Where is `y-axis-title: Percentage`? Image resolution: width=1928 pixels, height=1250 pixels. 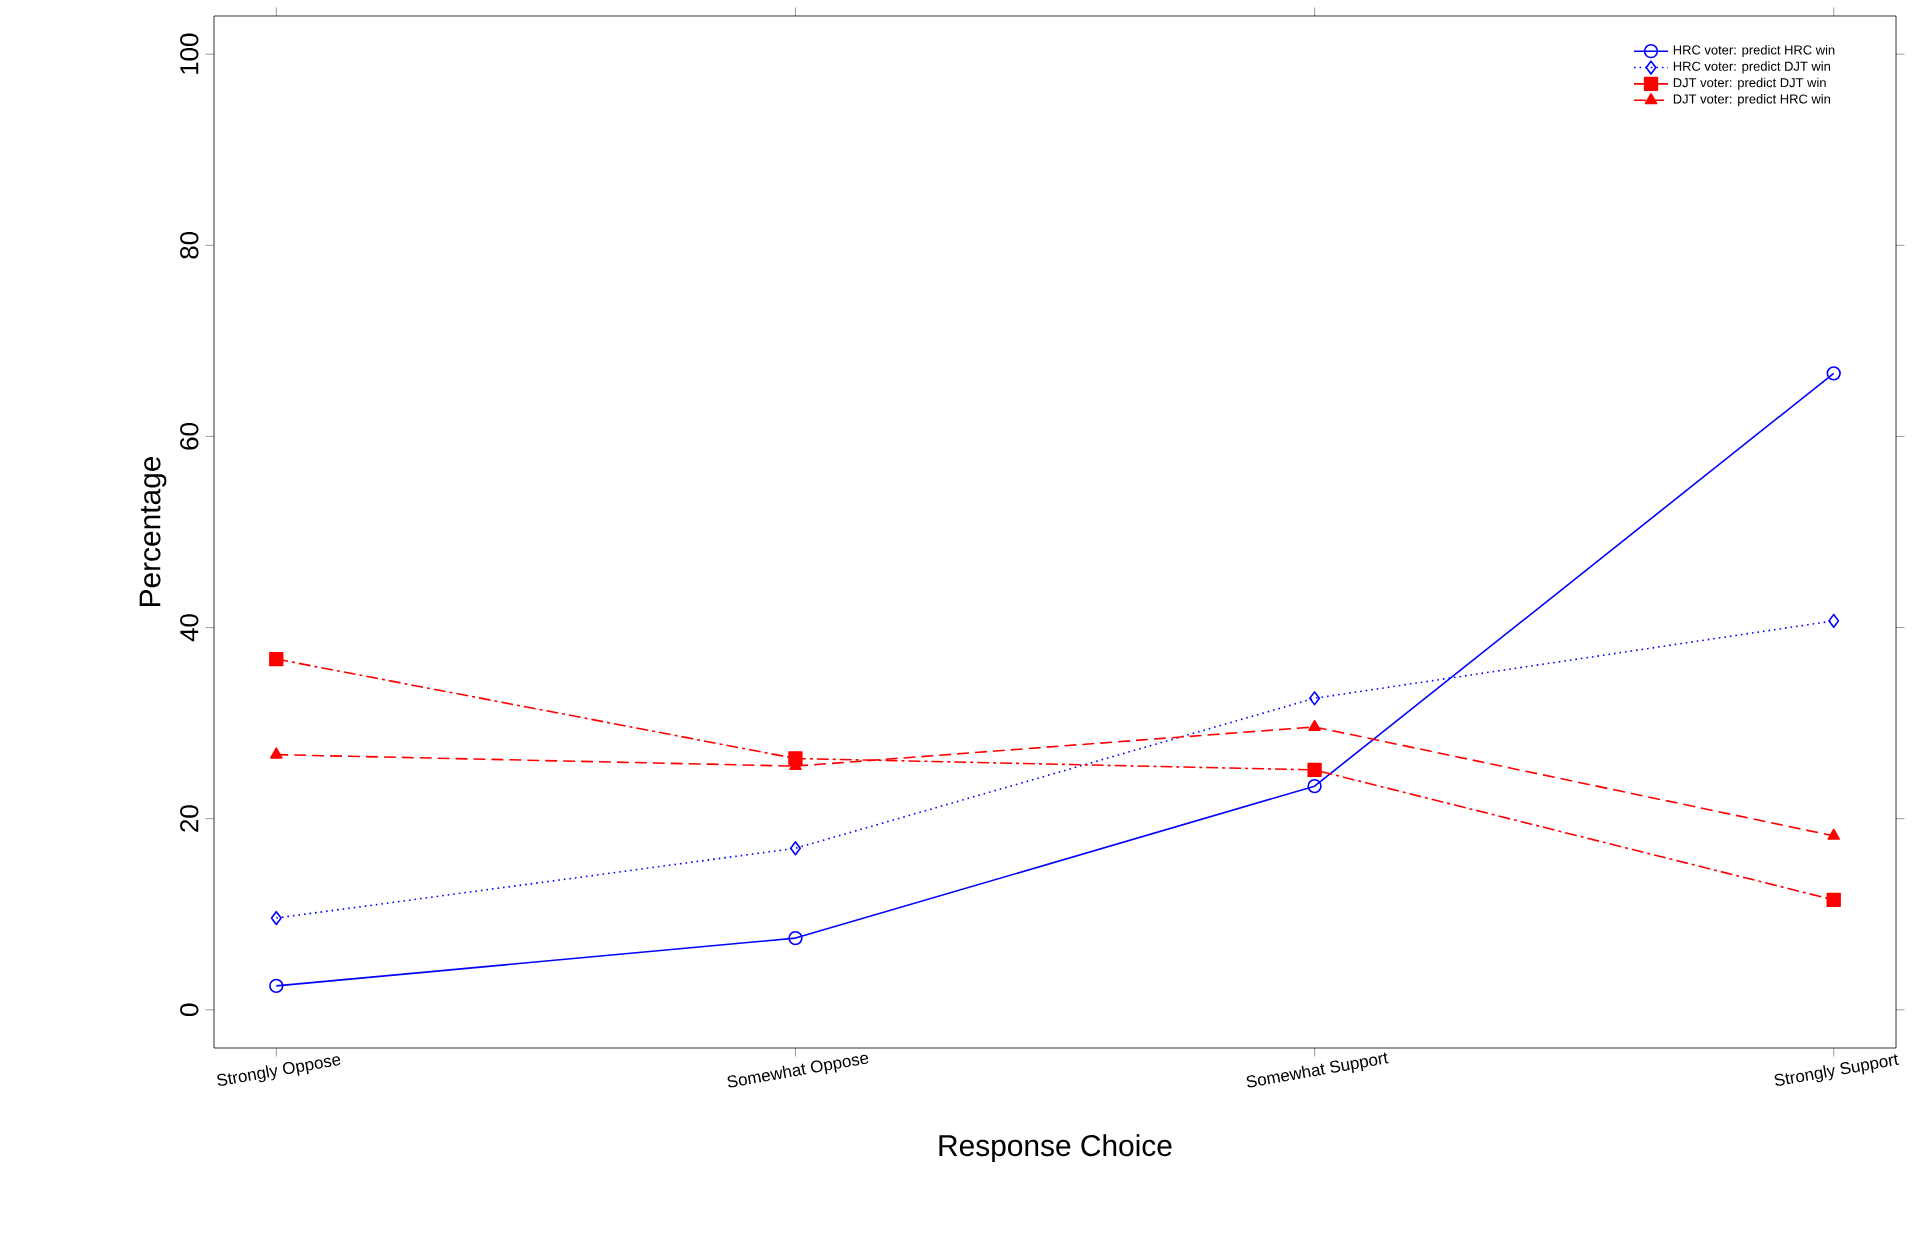 y-axis-title: Percentage is located at coordinates (153, 531).